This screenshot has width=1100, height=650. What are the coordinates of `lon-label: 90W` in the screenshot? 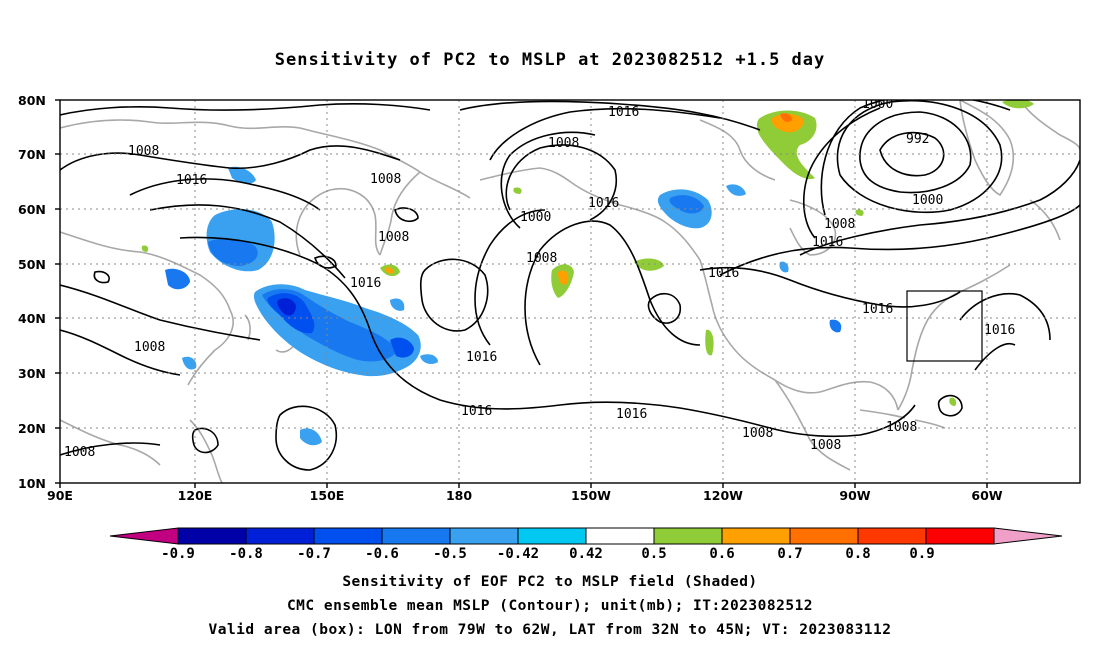 It's located at (854, 495).